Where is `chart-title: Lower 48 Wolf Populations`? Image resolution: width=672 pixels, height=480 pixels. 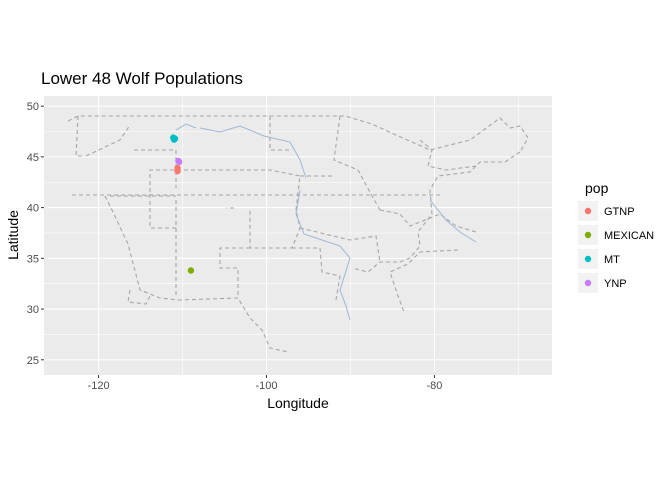 chart-title: Lower 48 Wolf Populations is located at coordinates (142, 78).